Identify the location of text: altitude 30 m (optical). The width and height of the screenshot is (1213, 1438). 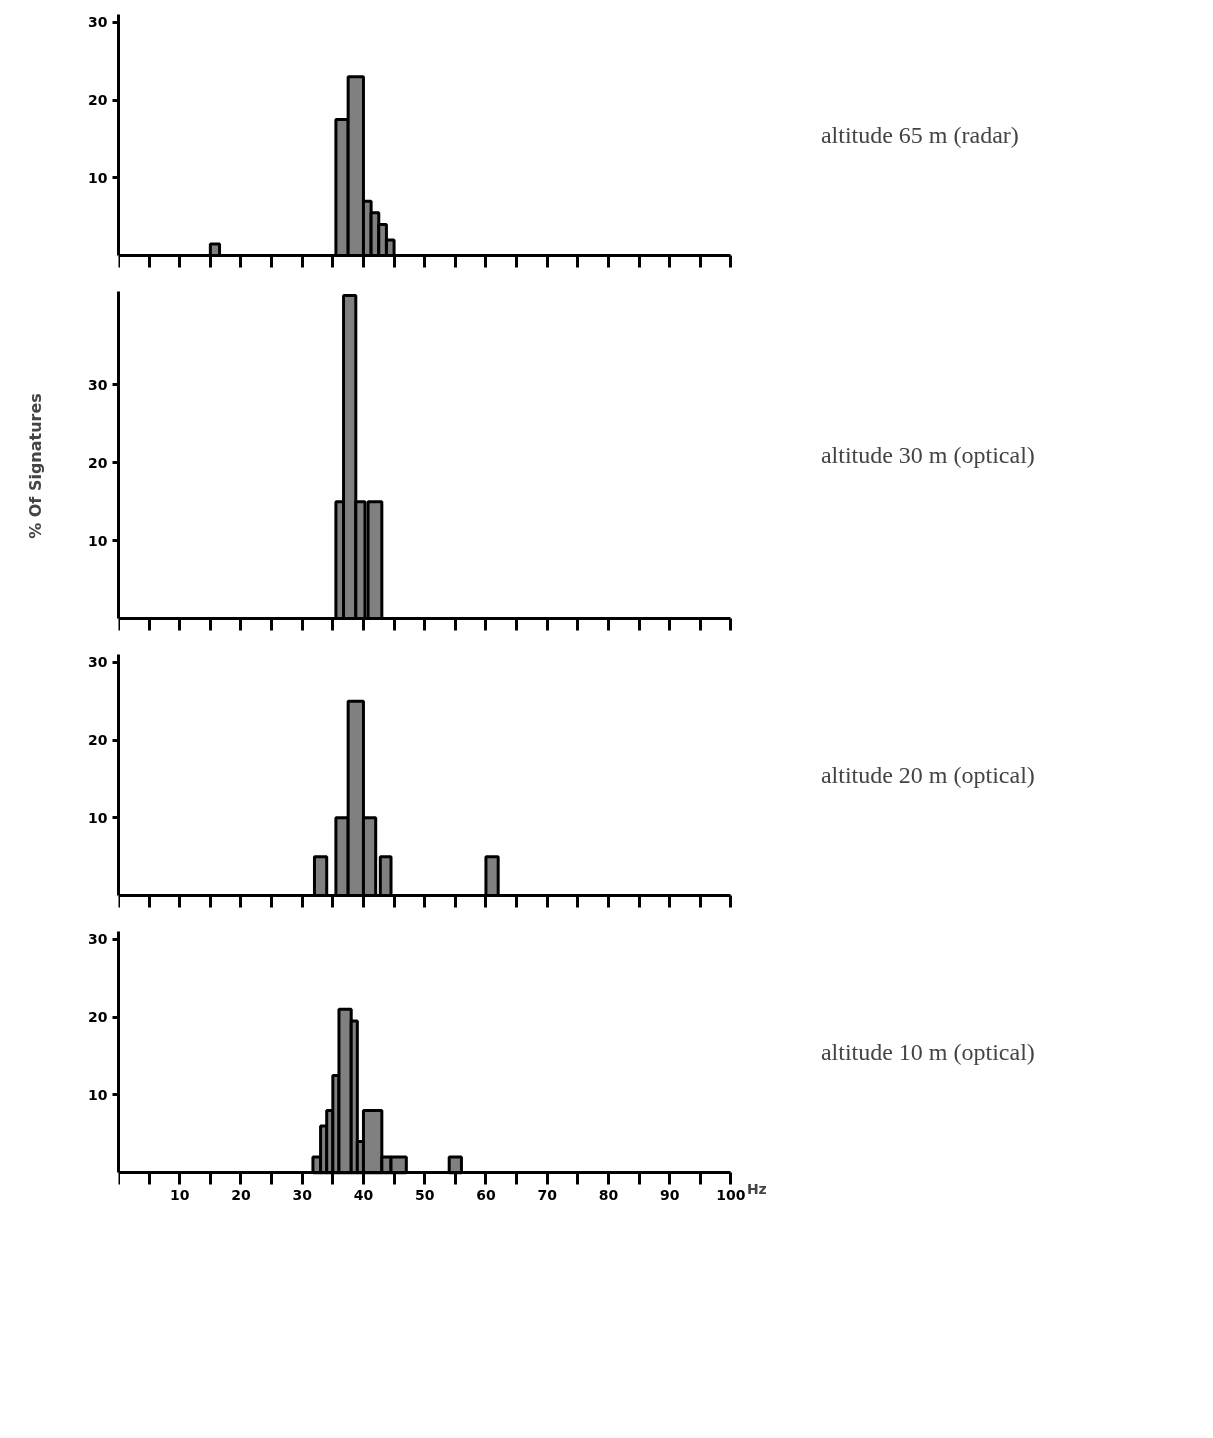
(927, 455).